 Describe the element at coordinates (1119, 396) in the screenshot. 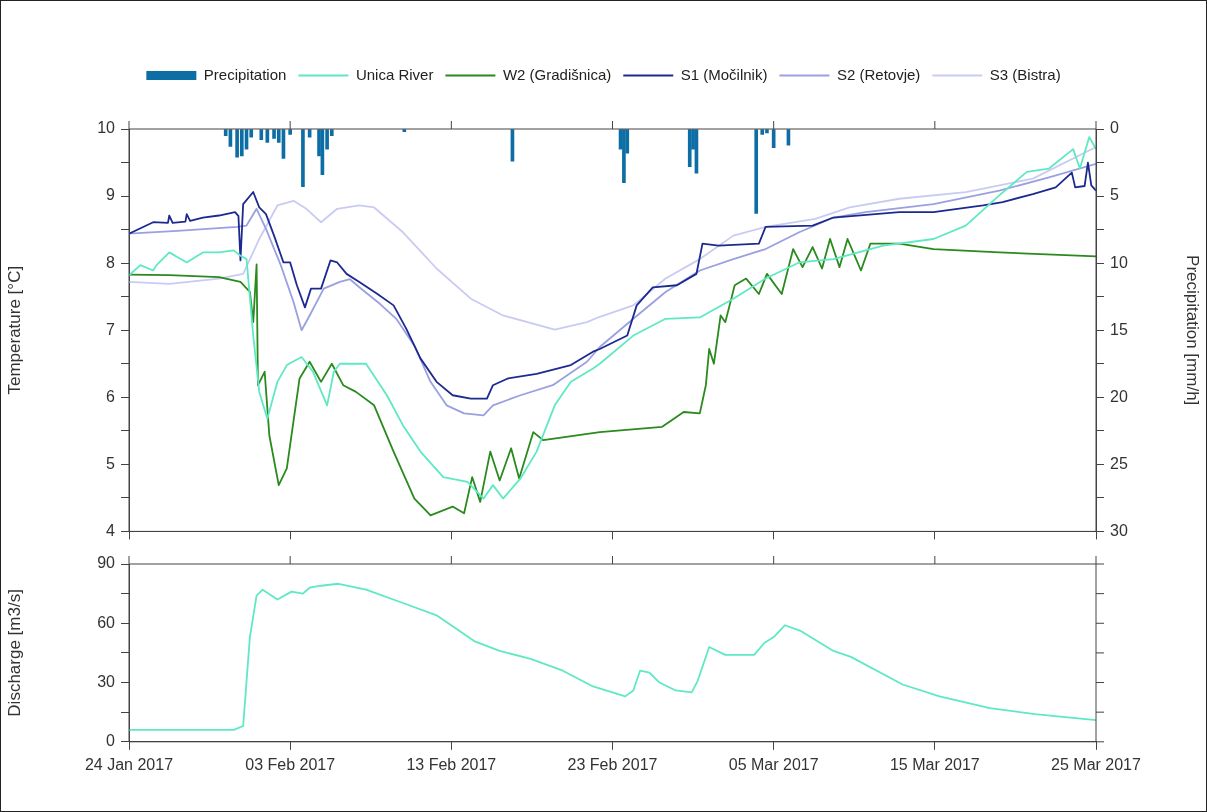

I see `y2-tick-label: 20` at that location.